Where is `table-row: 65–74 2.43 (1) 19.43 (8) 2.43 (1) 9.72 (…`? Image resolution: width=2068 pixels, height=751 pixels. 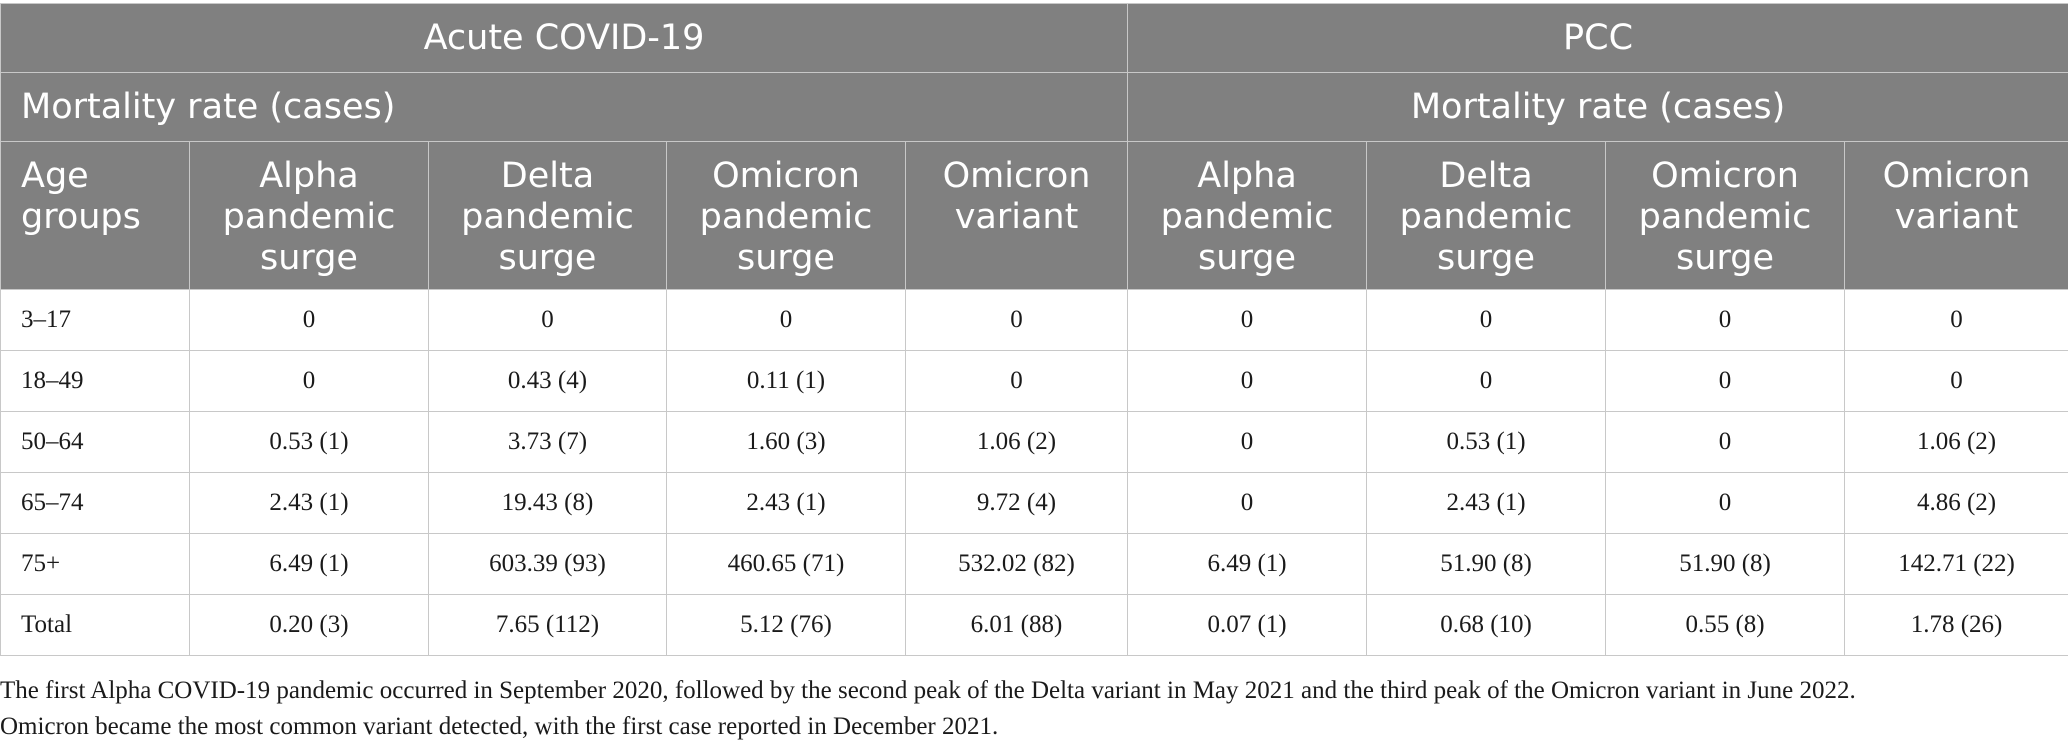 table-row: 65–74 2.43 (1) 19.43 (8) 2.43 (1) 9.72 (… is located at coordinates (1034, 503).